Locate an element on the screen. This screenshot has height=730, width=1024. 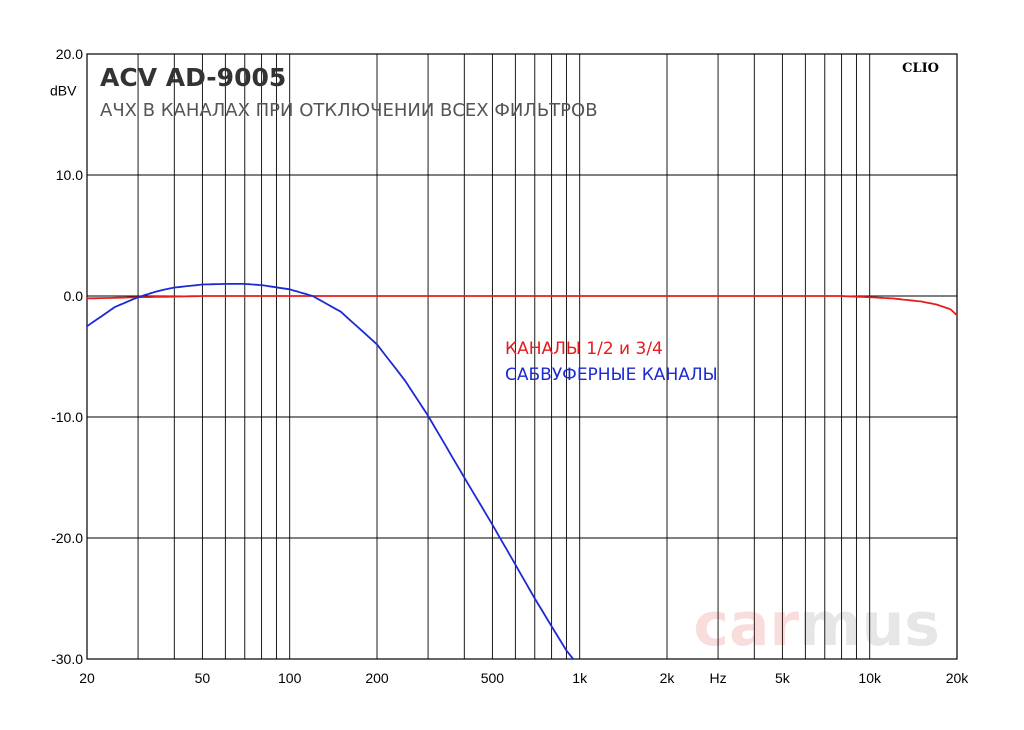
watermark-mus: mus is located at coordinates (869, 625).